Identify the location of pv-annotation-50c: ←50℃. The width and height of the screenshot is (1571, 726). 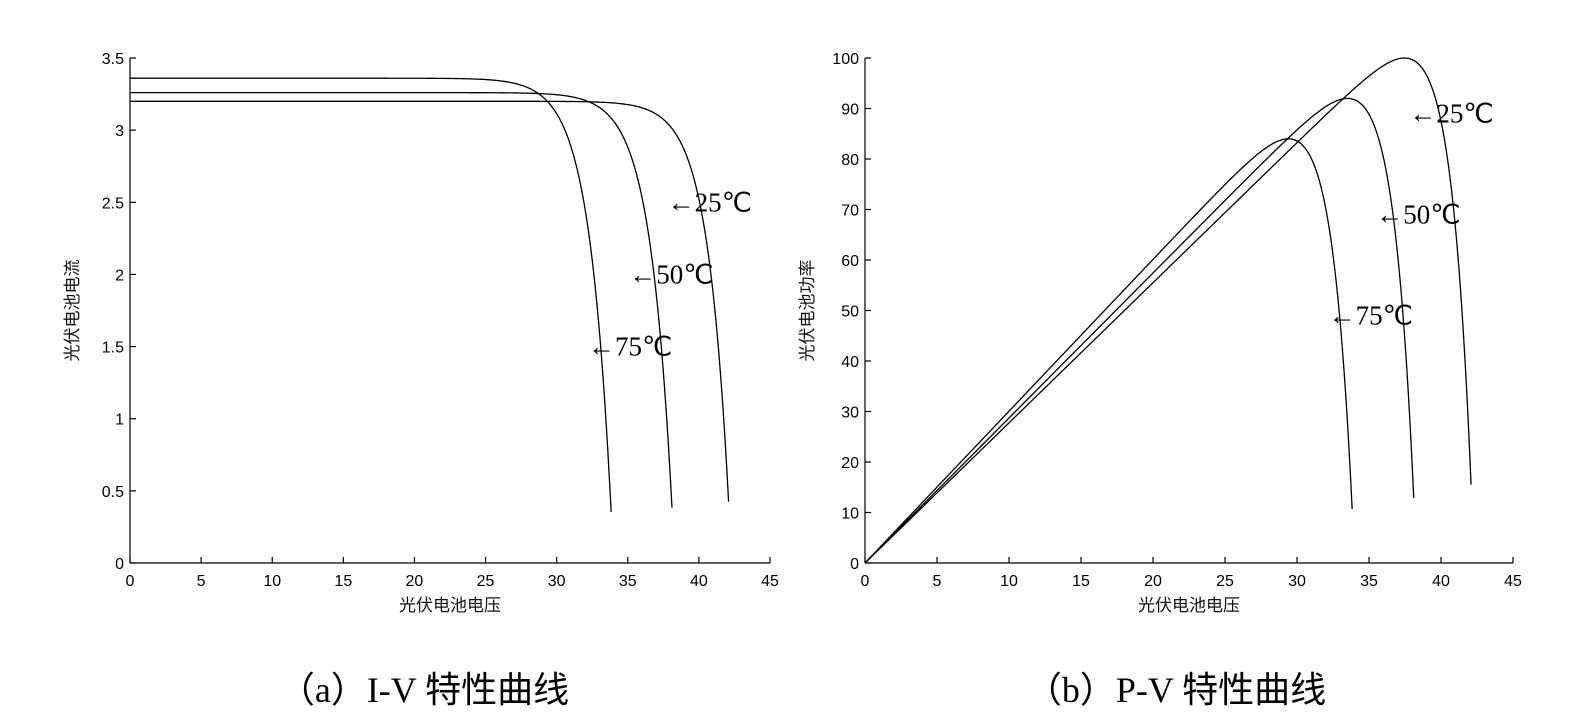
(1418, 215).